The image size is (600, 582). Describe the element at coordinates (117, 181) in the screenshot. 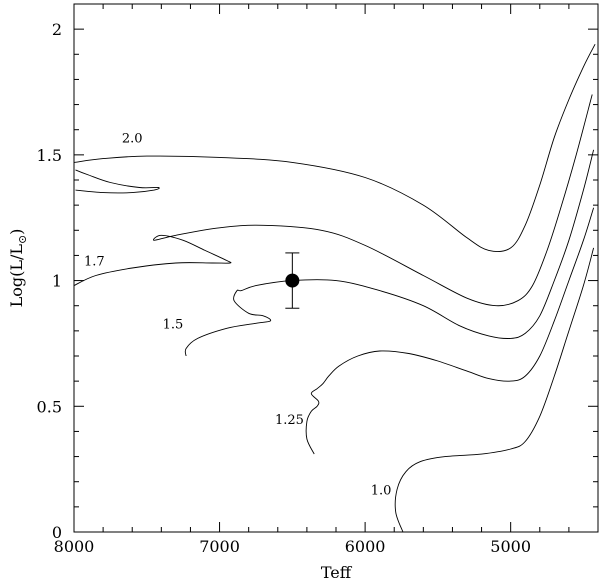

I see `track-2-0-loop` at that location.